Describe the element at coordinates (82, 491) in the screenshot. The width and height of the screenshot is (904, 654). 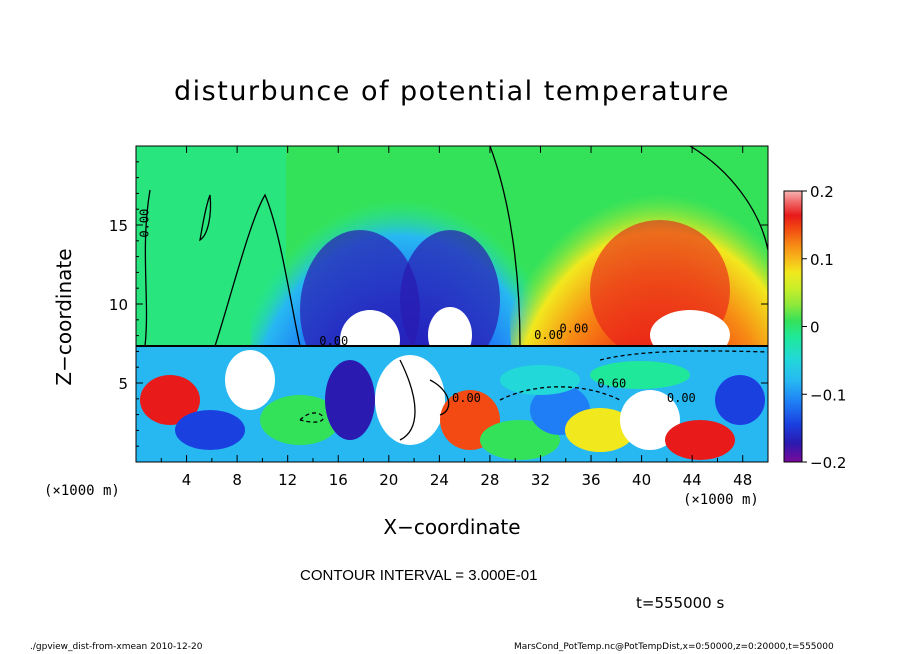
I see `x-unit-label: (×1000 m)` at that location.